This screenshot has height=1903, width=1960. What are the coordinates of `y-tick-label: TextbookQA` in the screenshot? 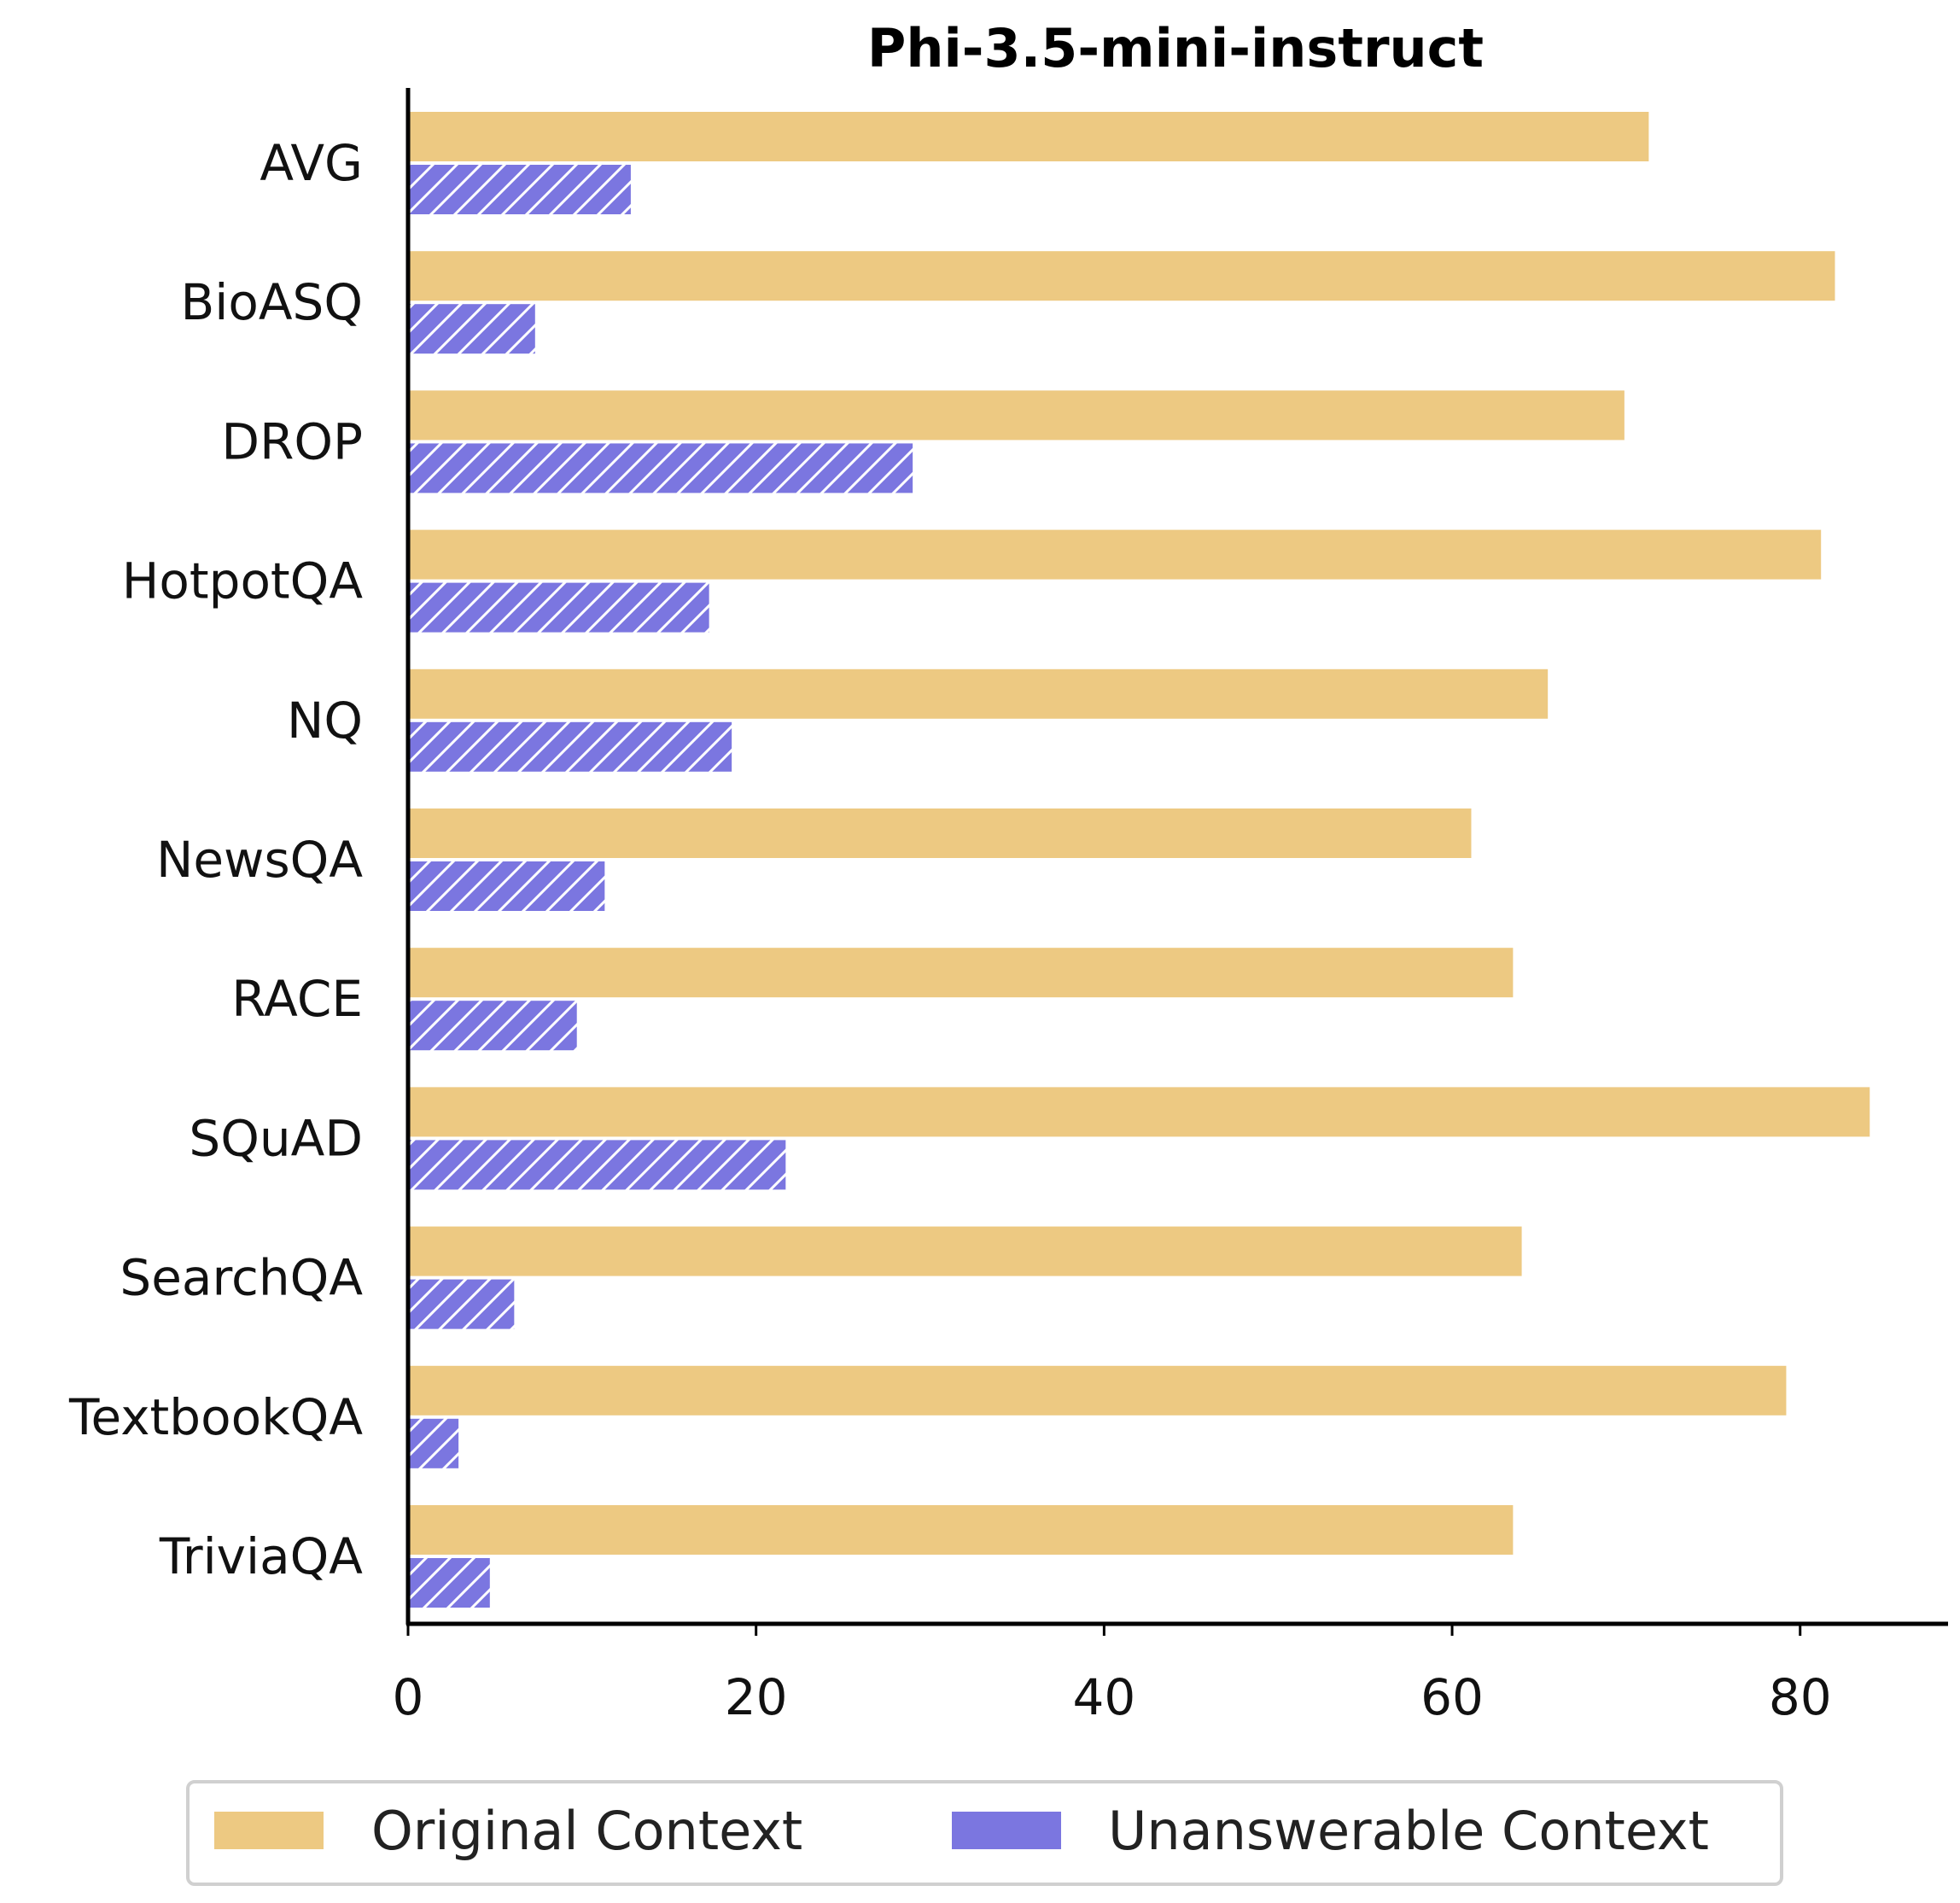 It's located at (215, 1417).